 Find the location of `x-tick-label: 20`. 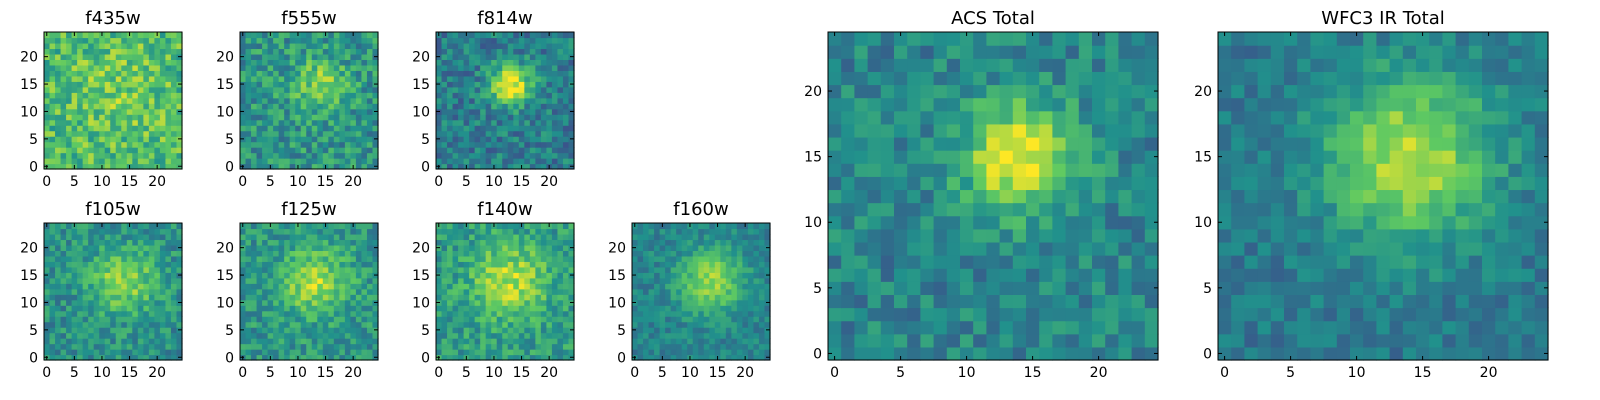

x-tick-label: 20 is located at coordinates (353, 373).